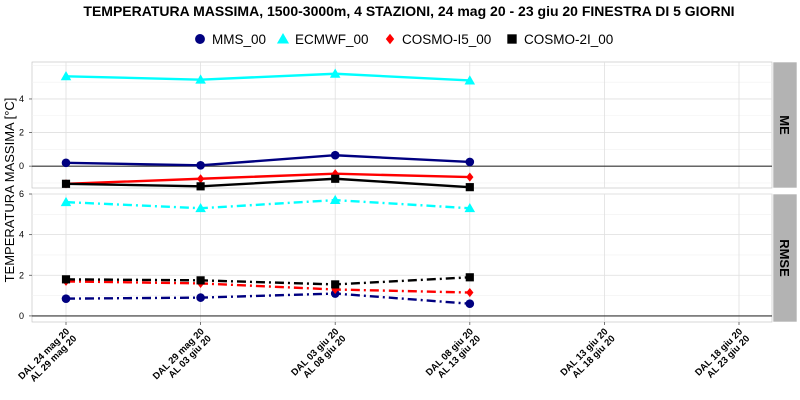 The width and height of the screenshot is (800, 400). What do you see at coordinates (446, 39) in the screenshot?
I see `legend-label-cosmo-i5_00: COSMO-I5_00` at bounding box center [446, 39].